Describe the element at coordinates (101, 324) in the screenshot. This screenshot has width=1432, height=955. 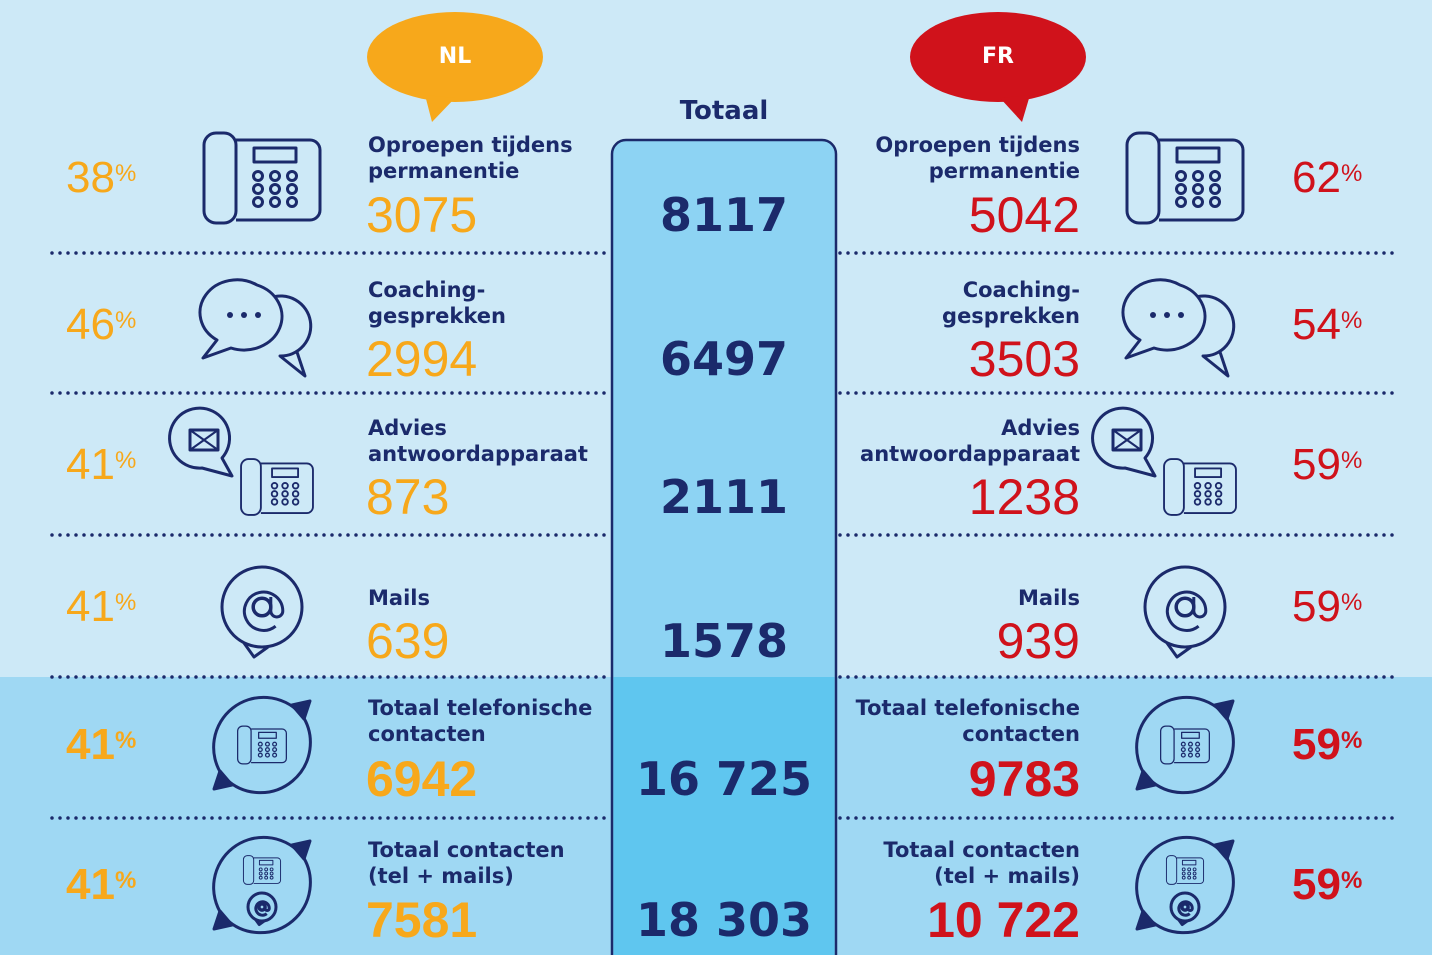
I see `nl-percent: 46%` at that location.